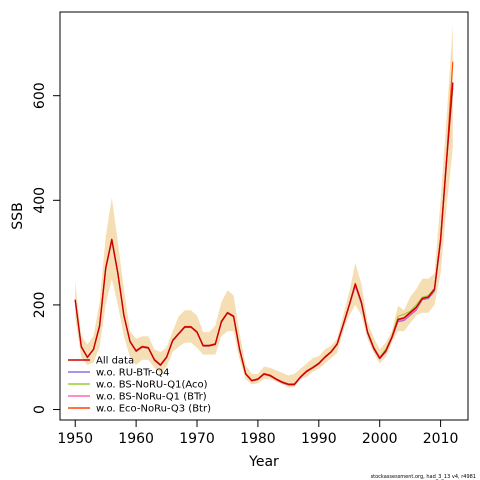  I want to click on x-axis-title: Year, so click(263, 462).